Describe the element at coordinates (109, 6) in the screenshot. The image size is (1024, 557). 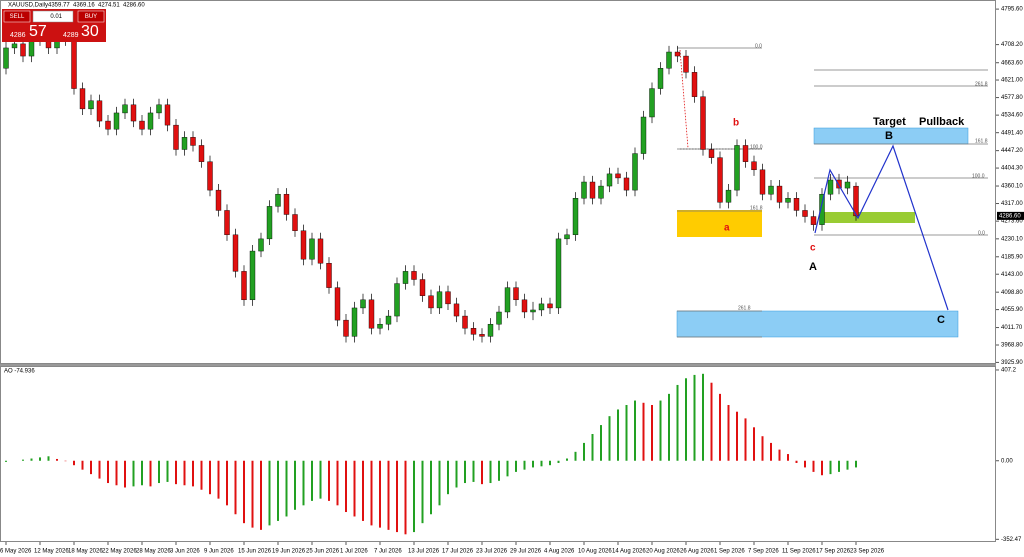
I see `ohlc: 4274.51` at that location.